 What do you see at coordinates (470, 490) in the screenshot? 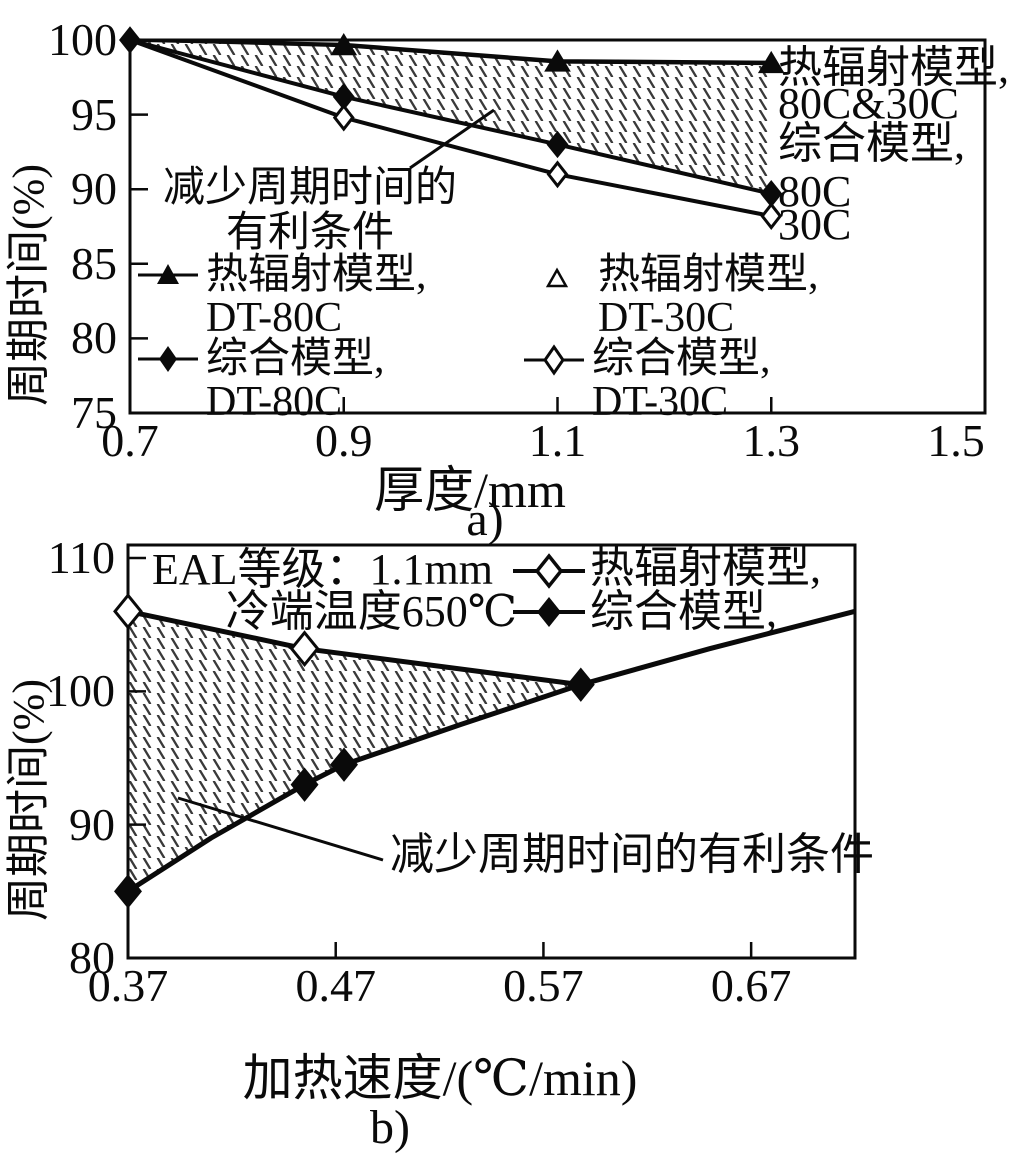
I see `chart-a-x-axis-label: 厚度/mm` at bounding box center [470, 490].